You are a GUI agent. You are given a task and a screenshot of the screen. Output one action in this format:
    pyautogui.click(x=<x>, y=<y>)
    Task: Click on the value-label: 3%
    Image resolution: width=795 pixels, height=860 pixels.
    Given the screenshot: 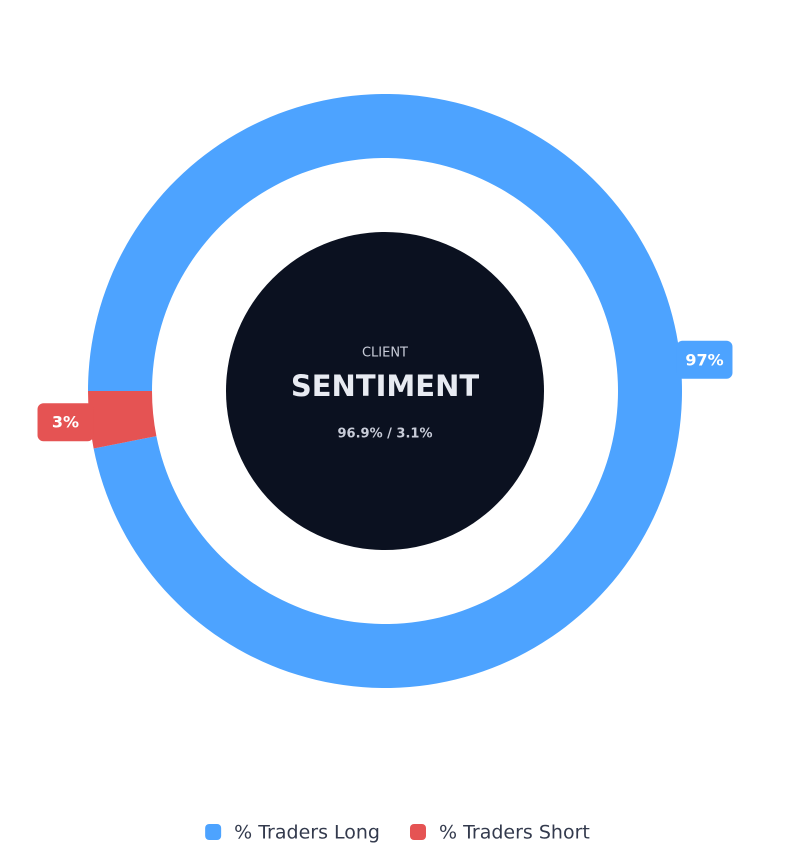 What is the action you would take?
    pyautogui.click(x=65, y=422)
    